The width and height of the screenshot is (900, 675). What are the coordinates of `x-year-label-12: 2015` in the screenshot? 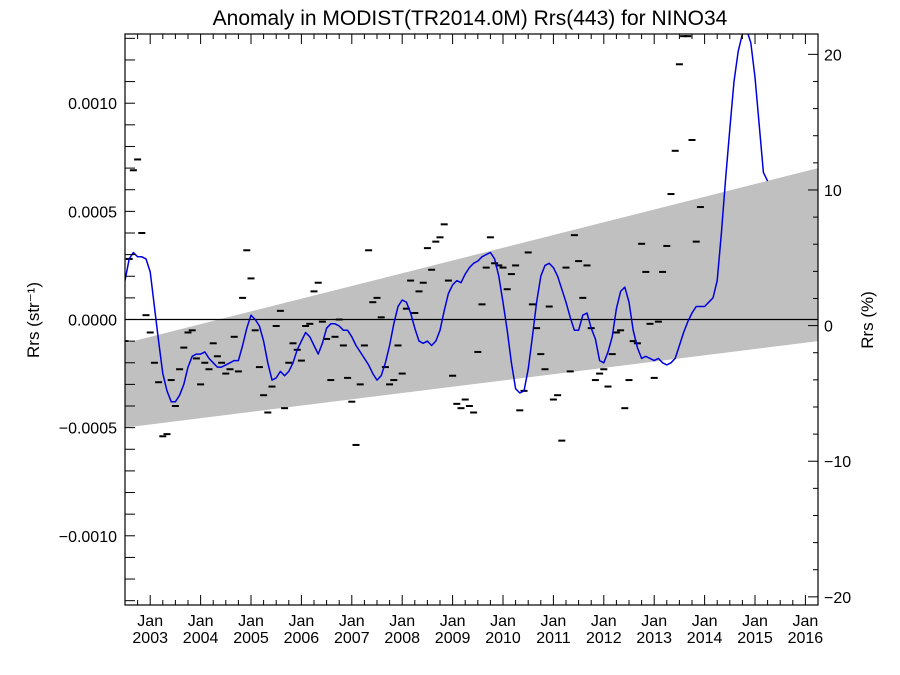 It's located at (755, 638).